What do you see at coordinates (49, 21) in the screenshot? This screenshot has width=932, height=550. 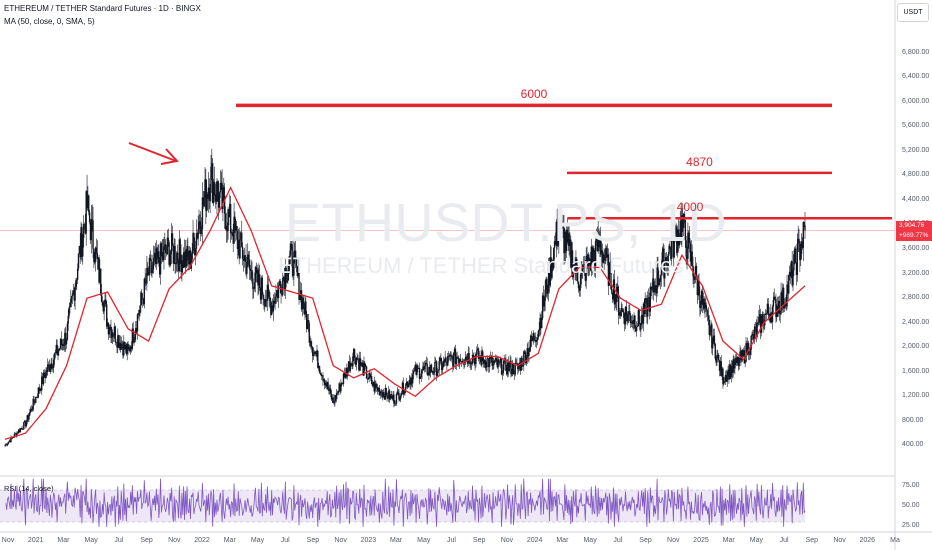 I see `ma-indicator-label: MA (50, close, 0, SMA, 5)` at bounding box center [49, 21].